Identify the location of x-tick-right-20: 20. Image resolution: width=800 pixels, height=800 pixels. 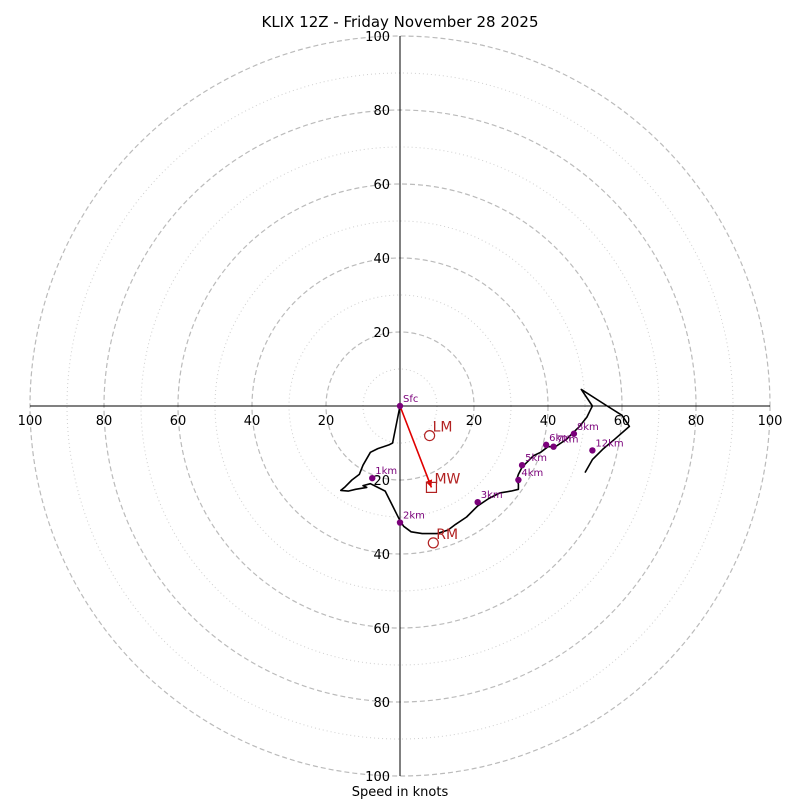
(474, 421).